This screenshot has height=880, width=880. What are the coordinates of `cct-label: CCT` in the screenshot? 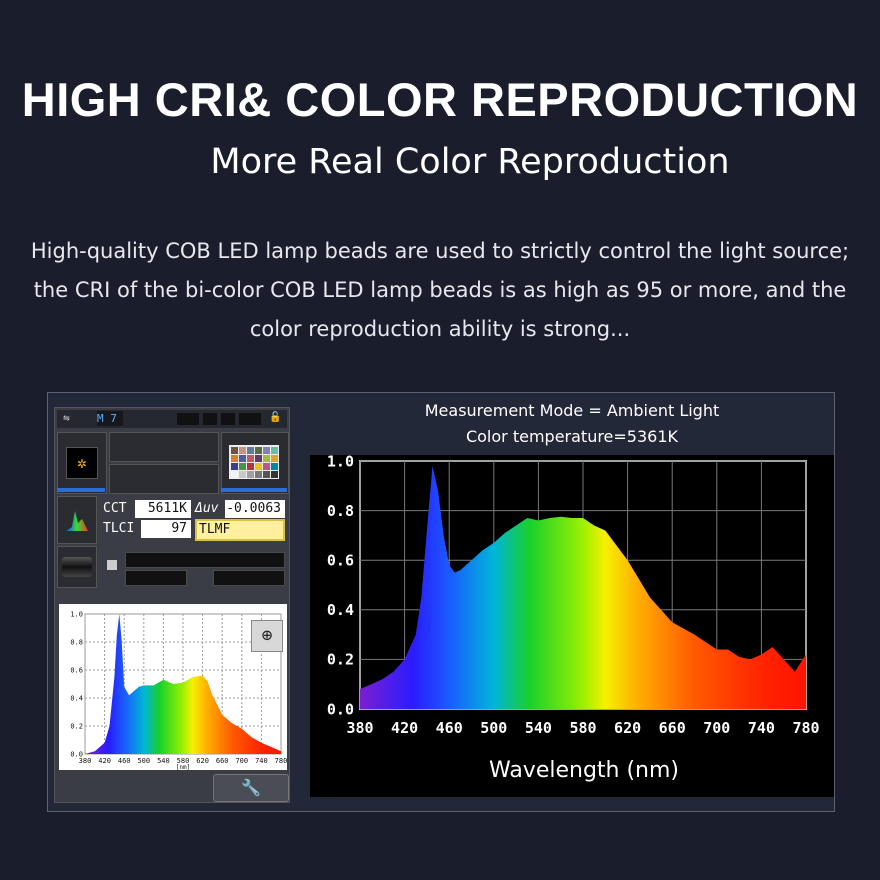 It's located at (115, 508).